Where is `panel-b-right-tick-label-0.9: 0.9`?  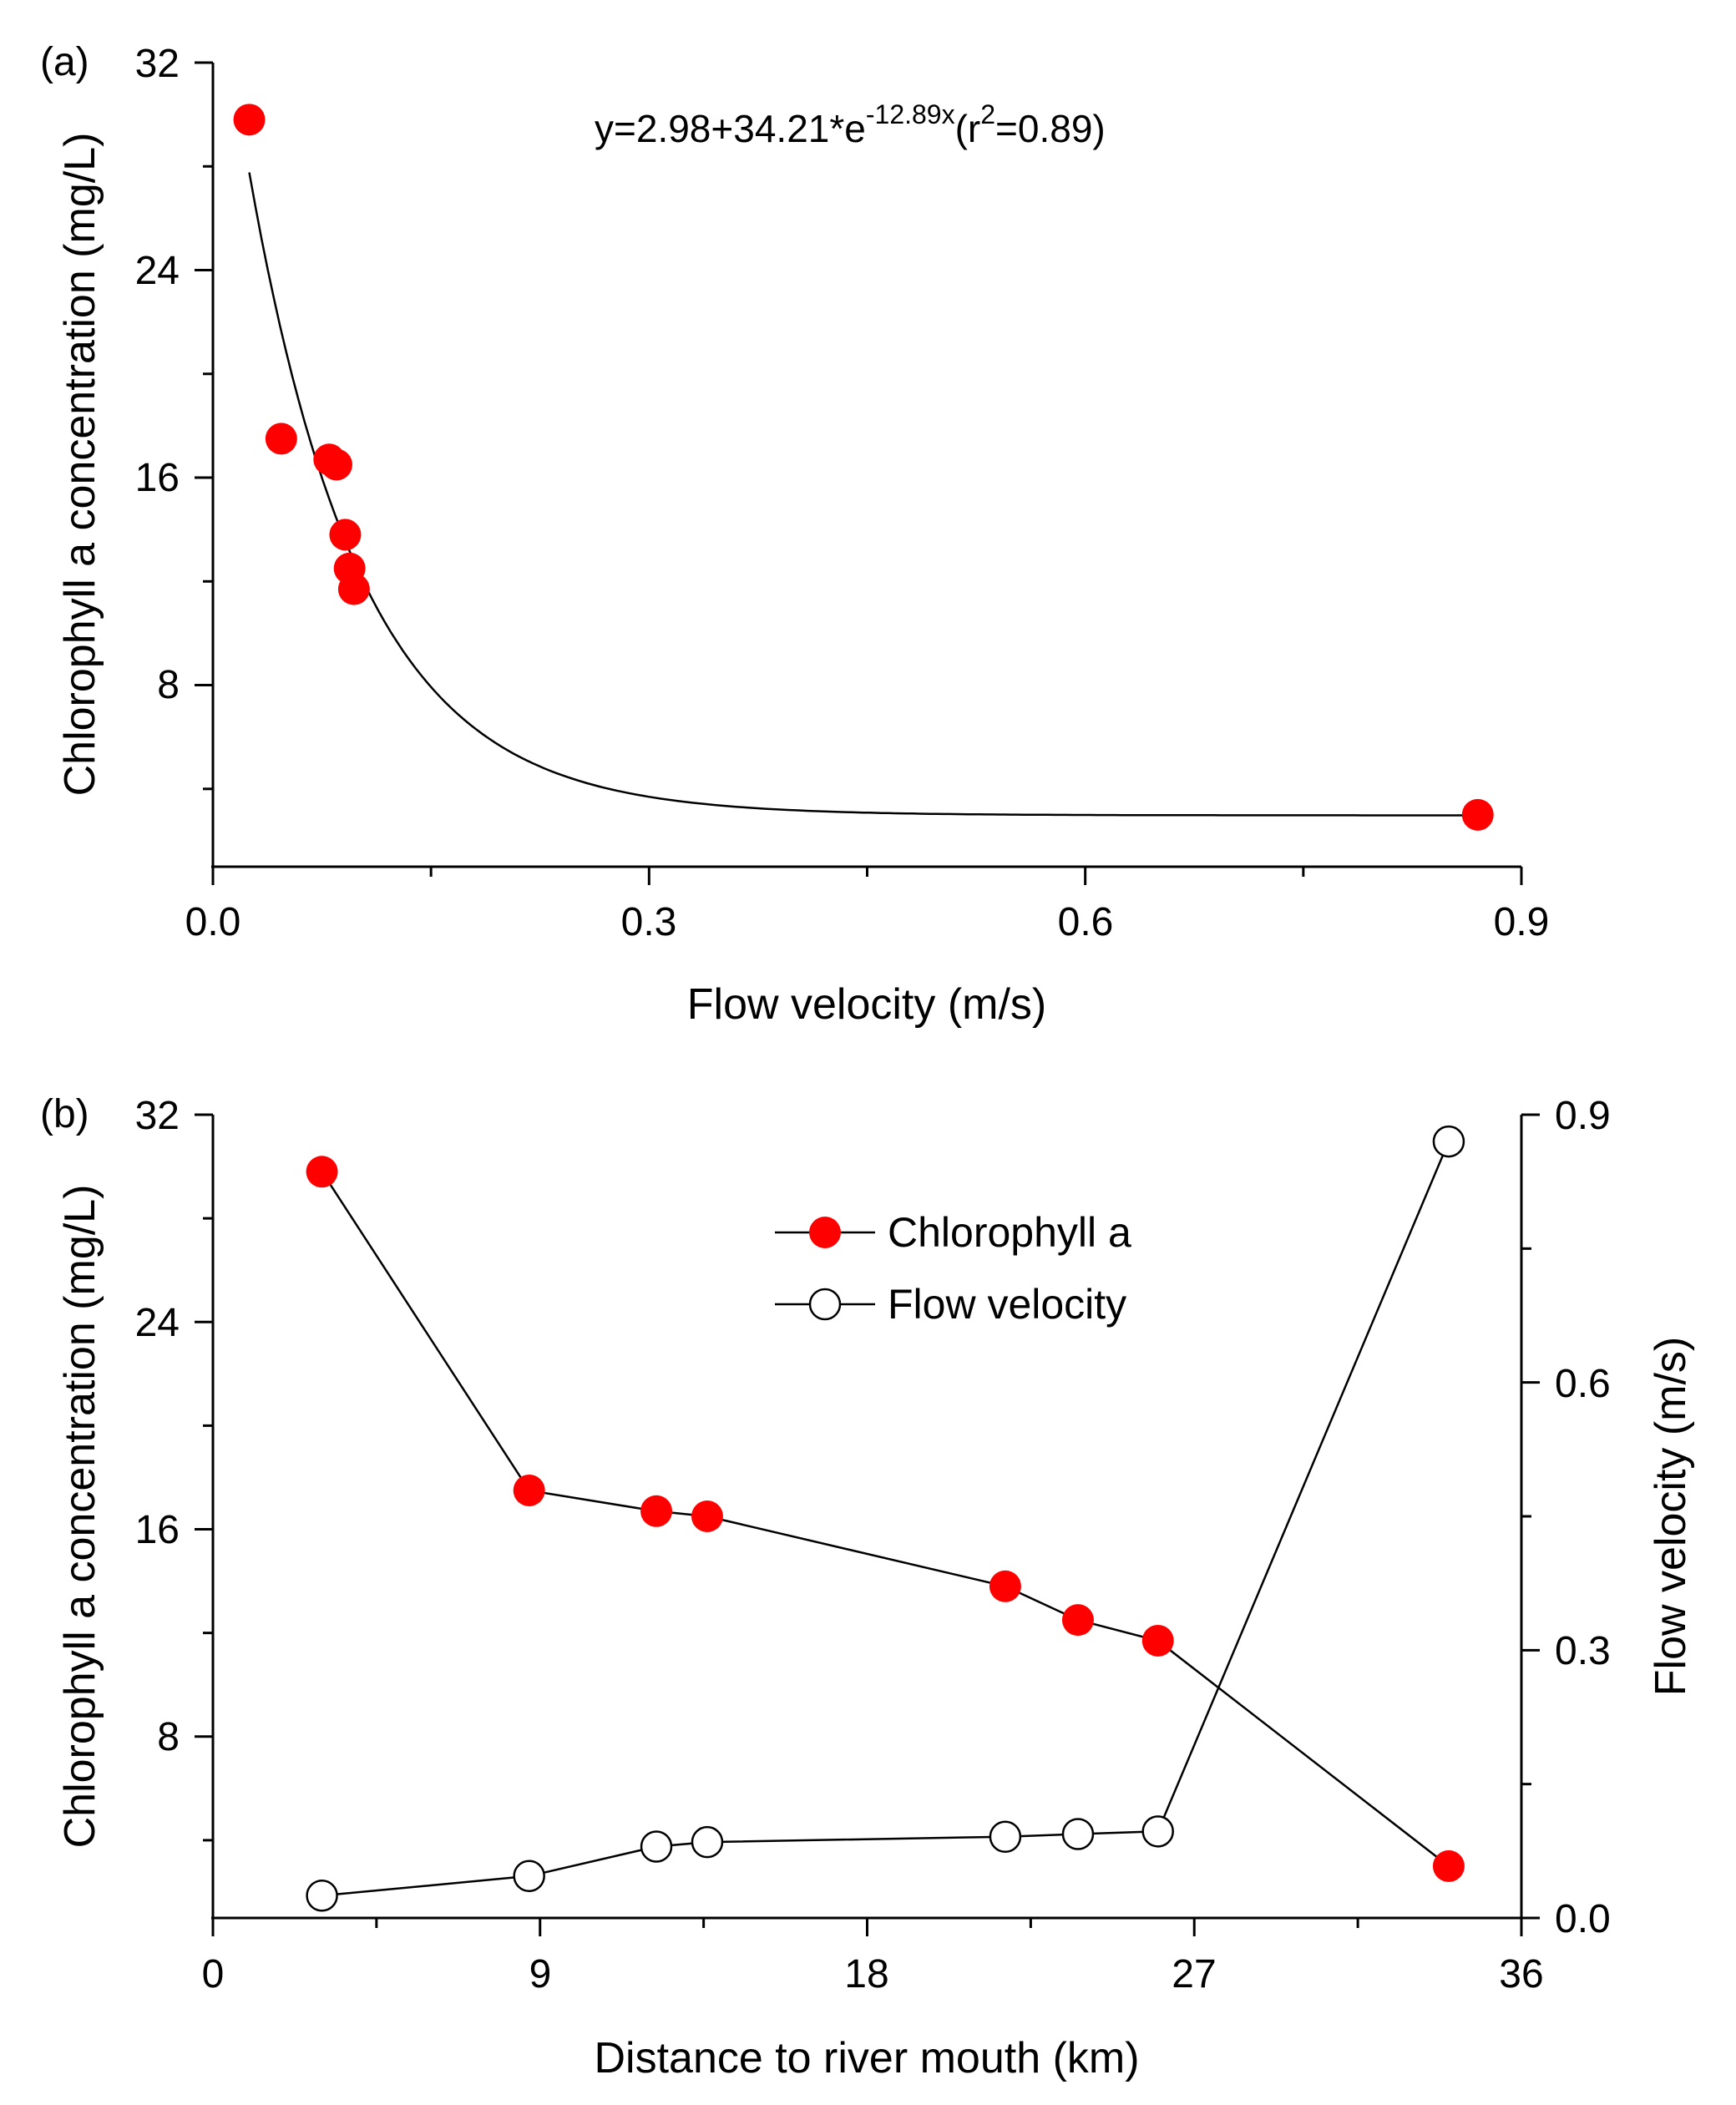 panel-b-right-tick-label-0.9: 0.9 is located at coordinates (1583, 1116).